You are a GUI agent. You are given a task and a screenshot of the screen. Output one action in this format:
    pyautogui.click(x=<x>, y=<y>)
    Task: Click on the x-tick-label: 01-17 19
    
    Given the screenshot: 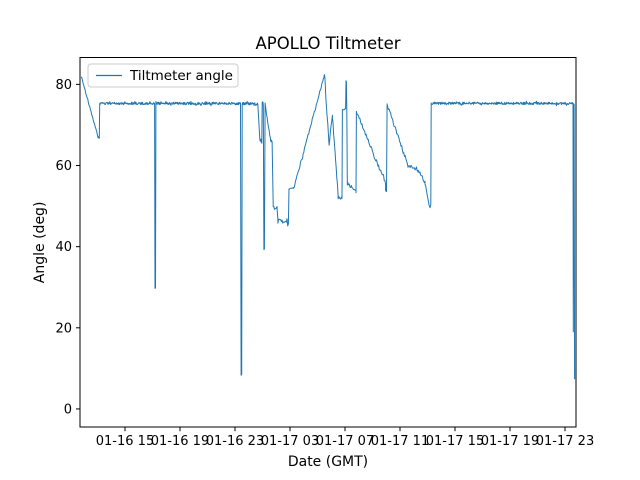 What is the action you would take?
    pyautogui.click(x=510, y=441)
    